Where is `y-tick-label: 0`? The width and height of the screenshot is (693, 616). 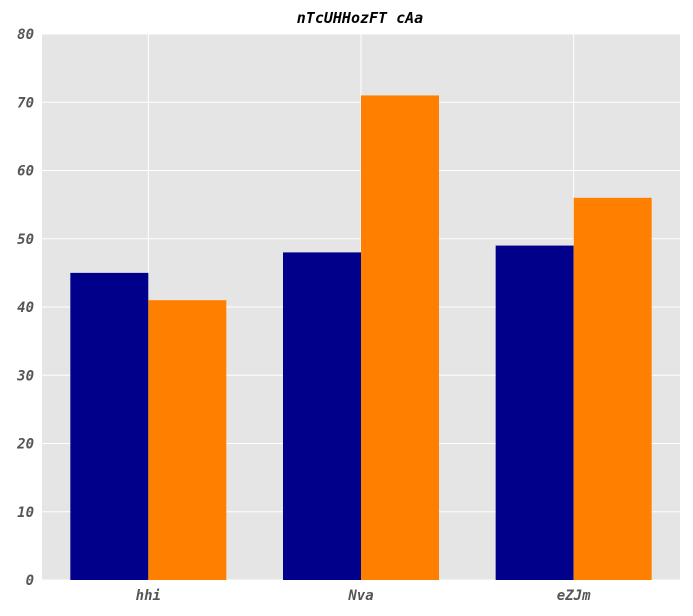 y-tick-label: 0 is located at coordinates (30, 581).